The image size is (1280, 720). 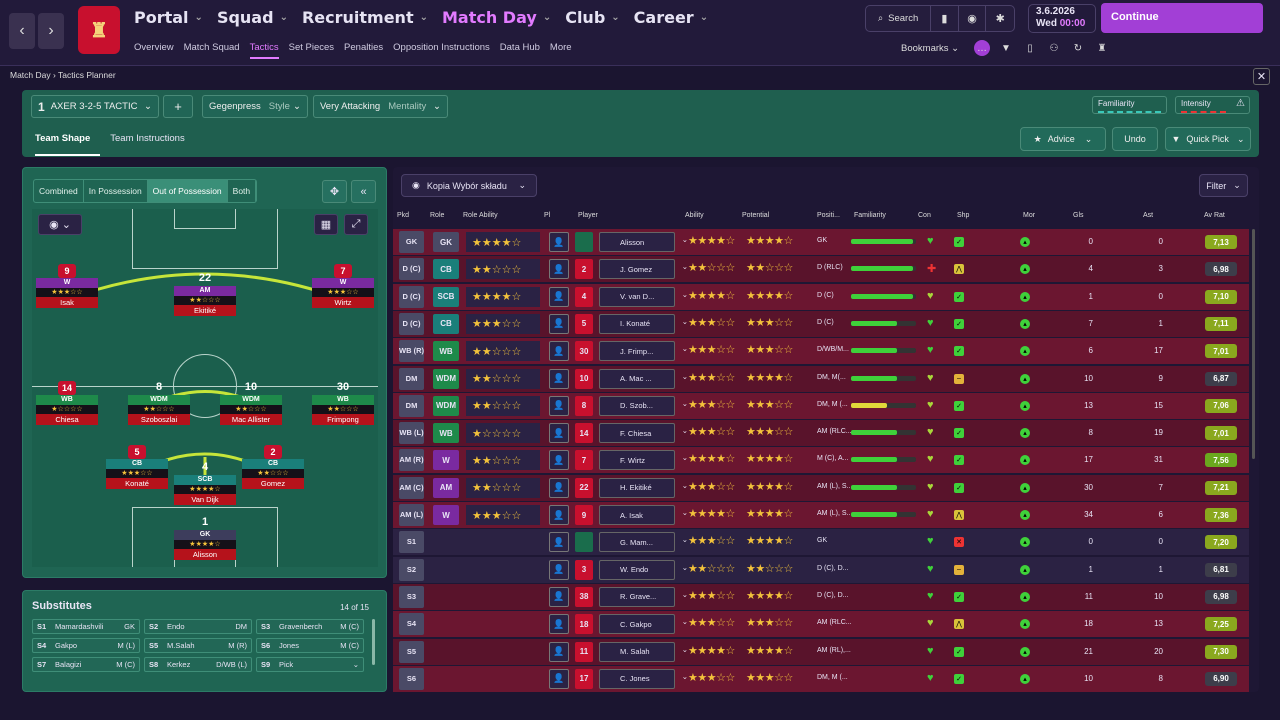 I want to click on player-name-select: F. Wirtz ⌄, so click(x=643, y=460).